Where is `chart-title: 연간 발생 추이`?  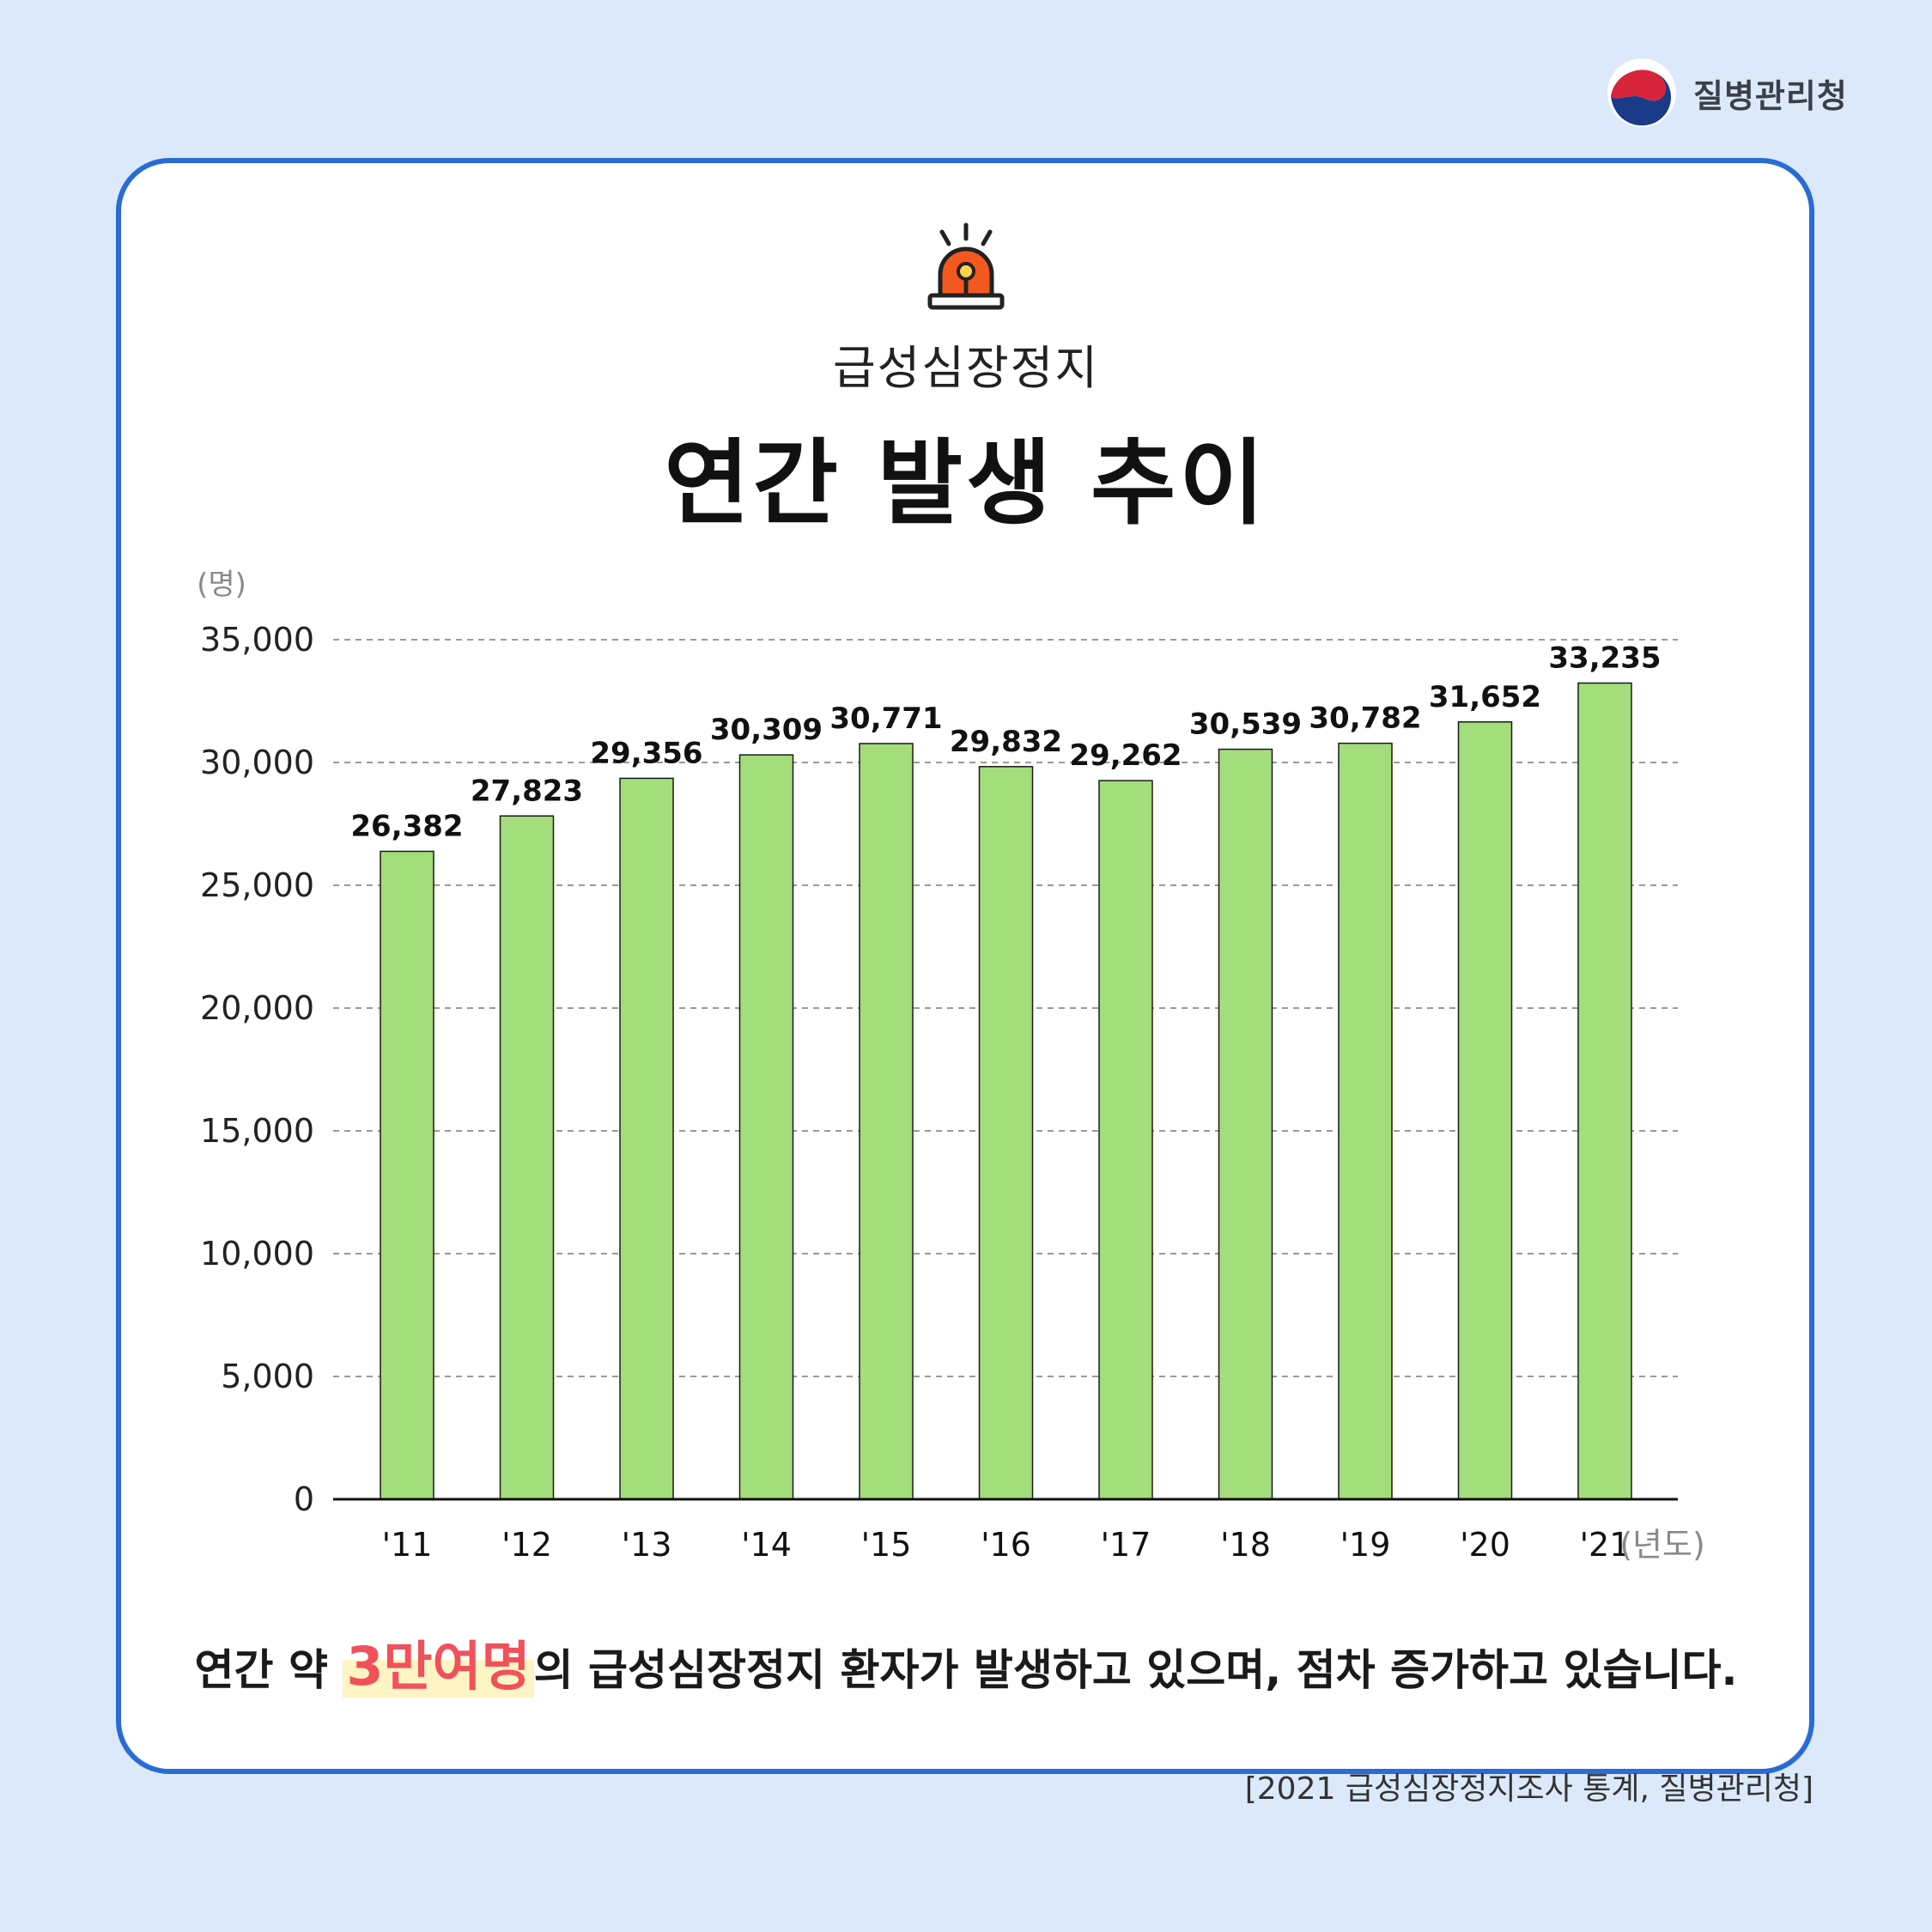
chart-title: 연간 발생 추이 is located at coordinates (966, 484).